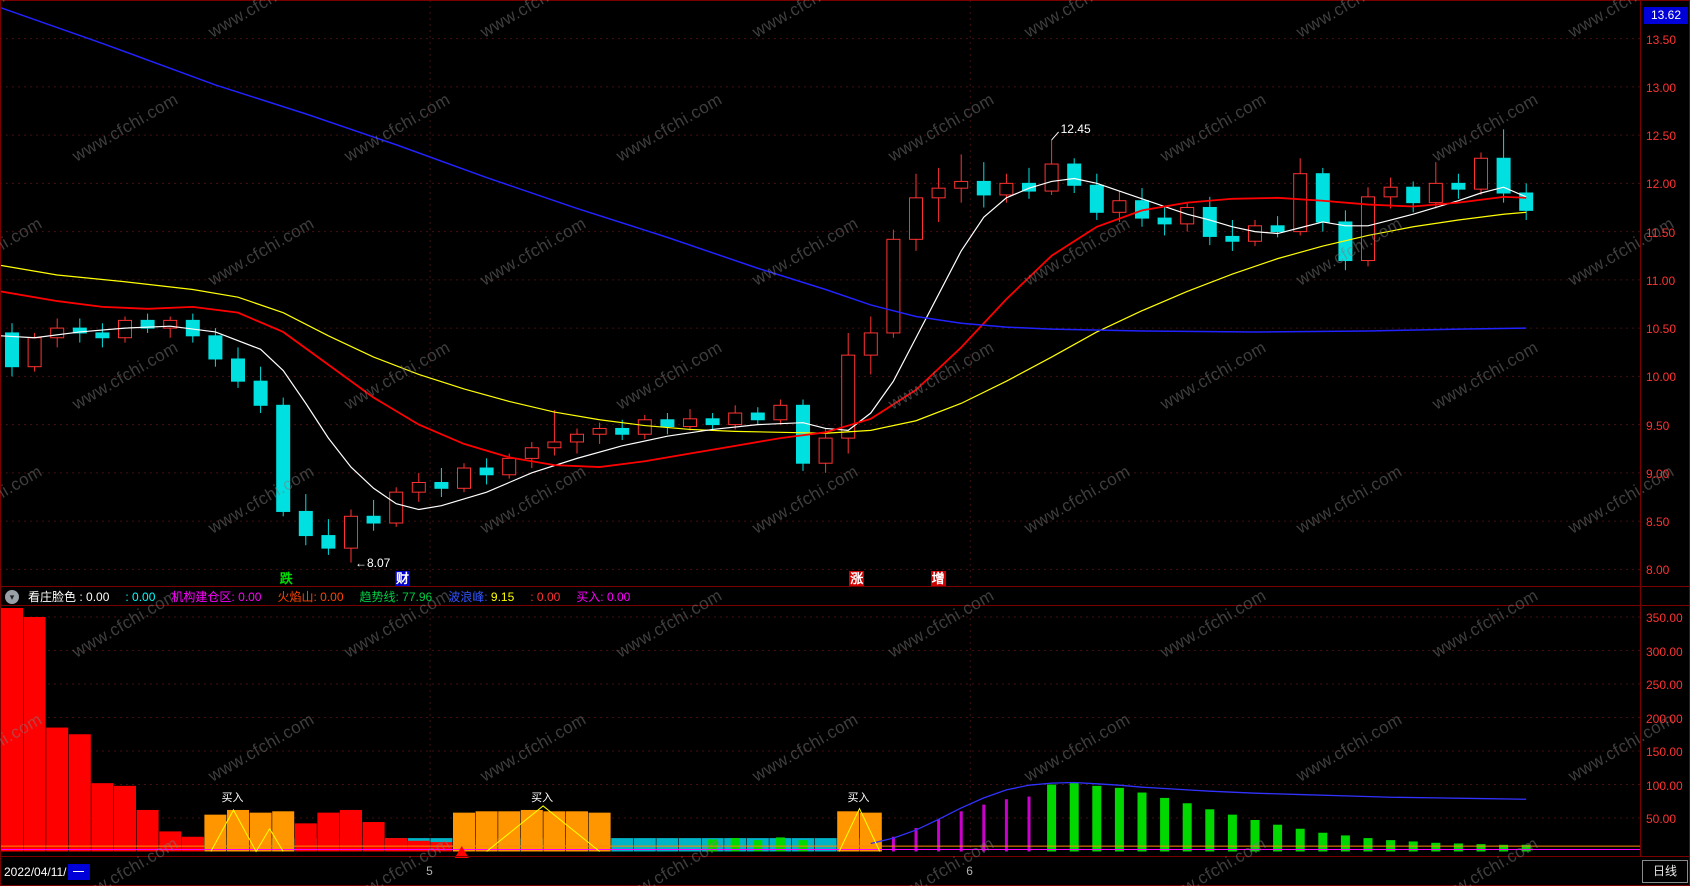 This screenshot has height=886, width=1690. I want to click on high-pointer, so click(1055, 136).